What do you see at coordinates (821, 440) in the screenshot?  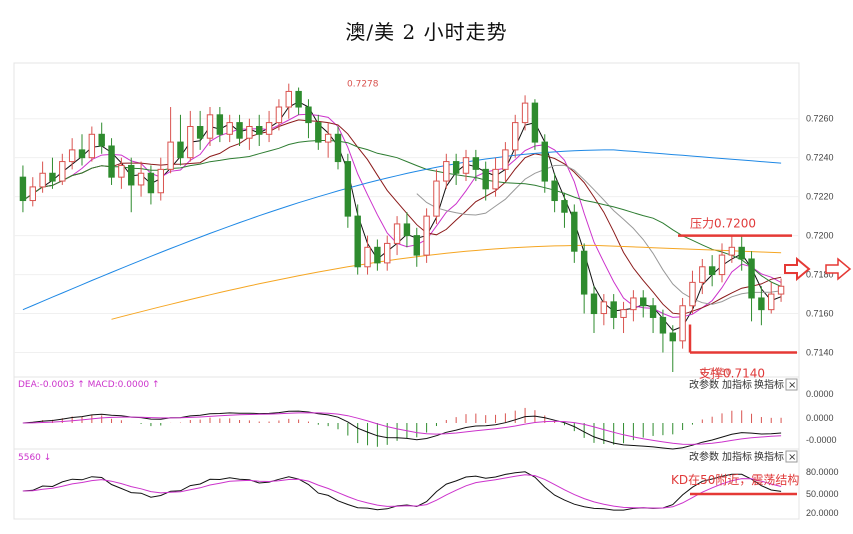 I see `macd-ytick-2: -0.0000` at bounding box center [821, 440].